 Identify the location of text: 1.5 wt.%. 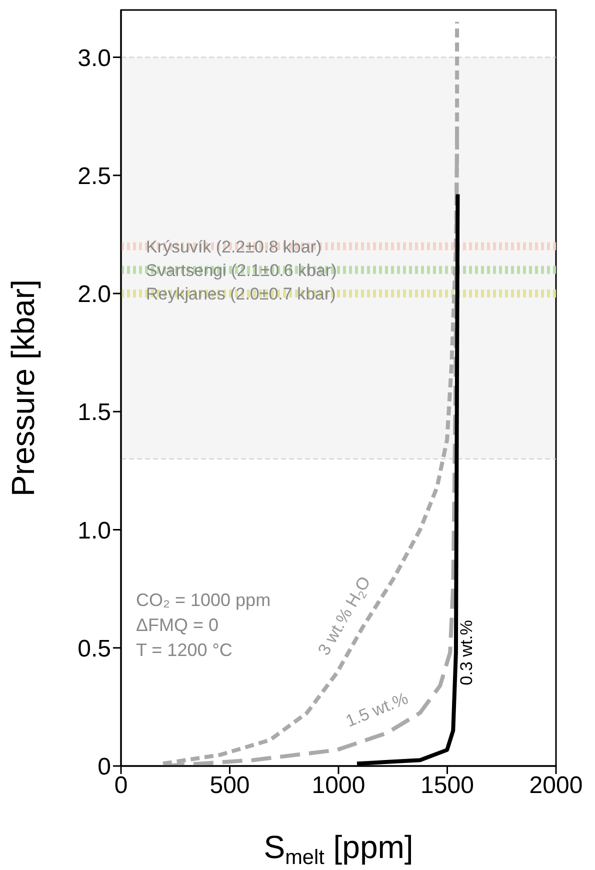
(377, 709).